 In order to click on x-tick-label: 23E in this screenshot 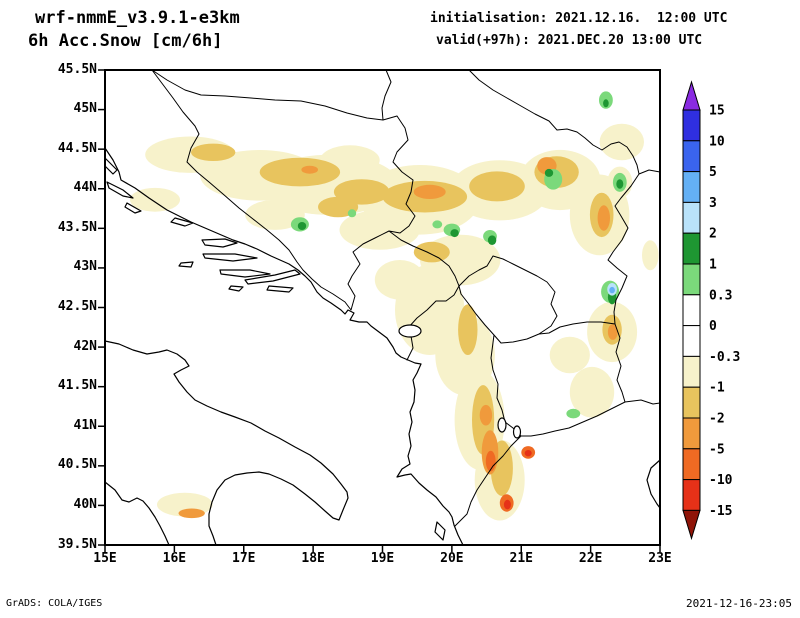, I will do `click(660, 558)`.